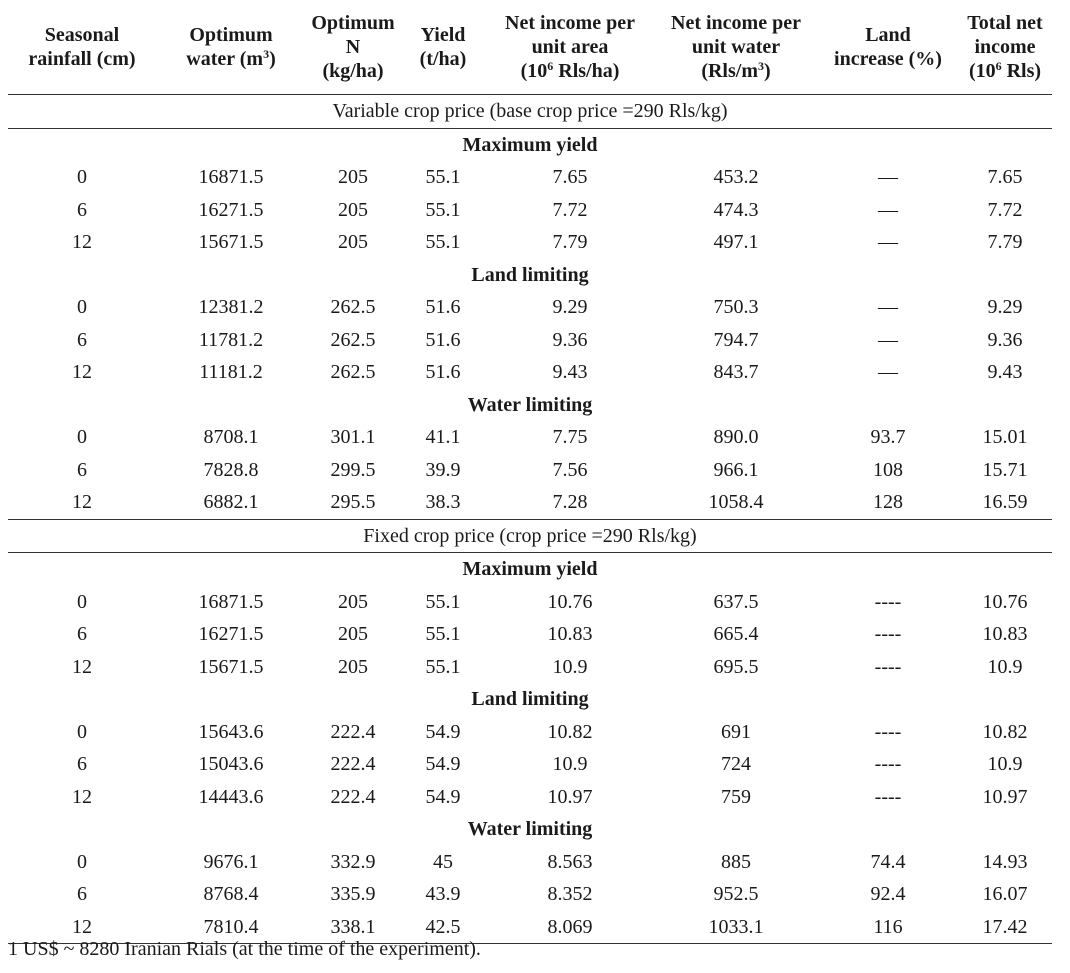 The image size is (1070, 973). I want to click on col-header-rainfall-line2: rainfall (cm), so click(82, 59).